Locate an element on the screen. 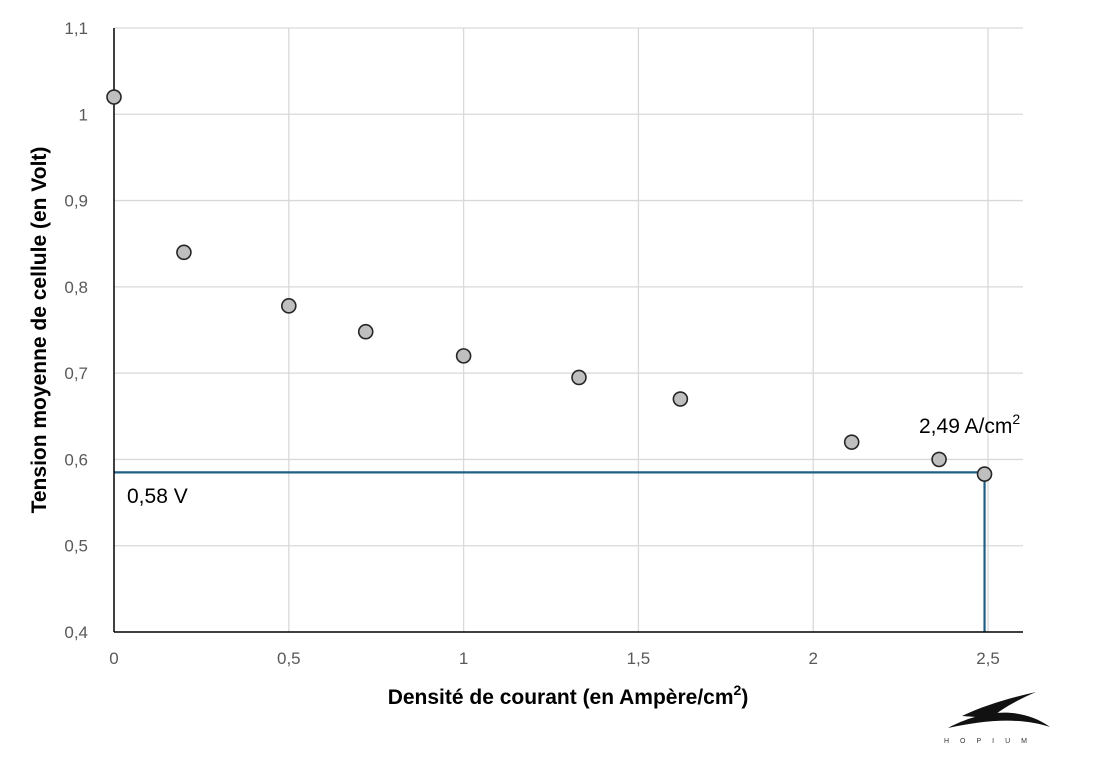 The width and height of the screenshot is (1096, 771). x-axis-title-end: ) is located at coordinates (744, 697).